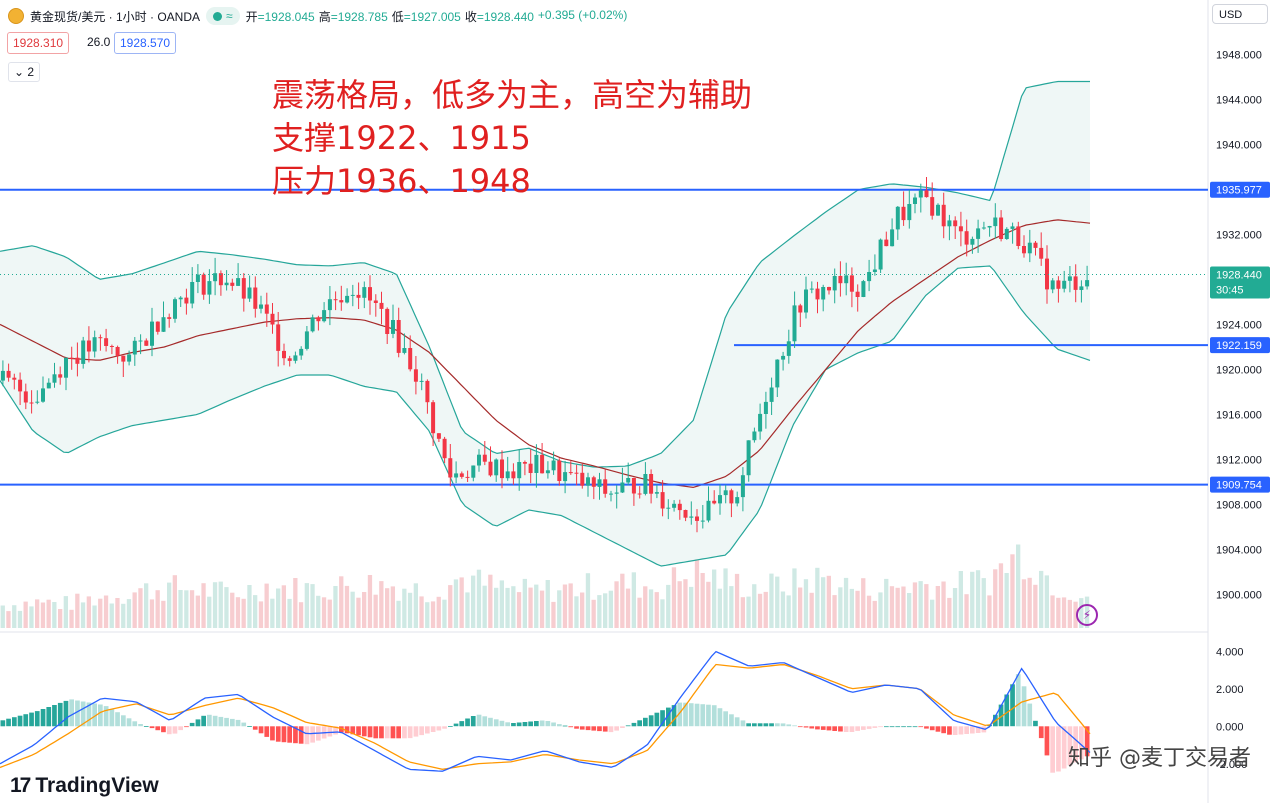  Describe the element at coordinates (24, 72) in the screenshot. I see `indicators-toggle-button: ⌄ 2` at that location.